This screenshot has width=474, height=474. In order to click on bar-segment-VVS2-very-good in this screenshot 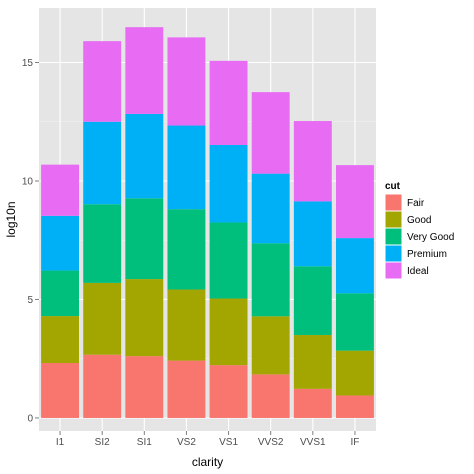, I will do `click(270, 280)`.